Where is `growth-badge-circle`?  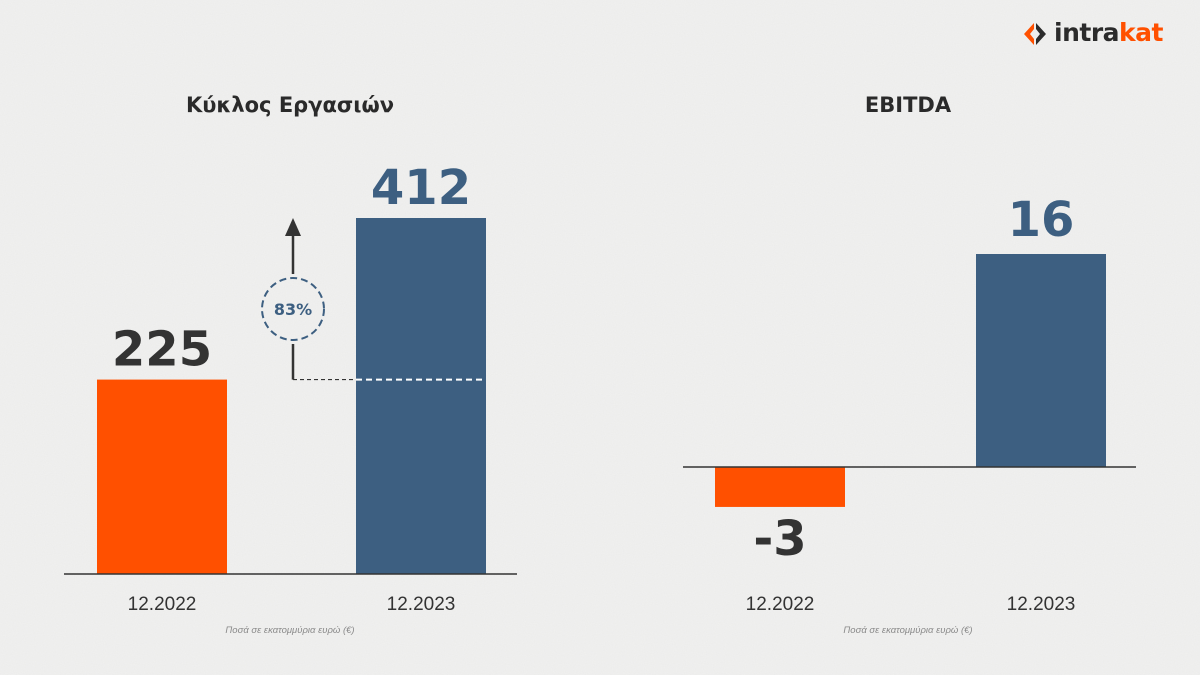 growth-badge-circle is located at coordinates (293, 309).